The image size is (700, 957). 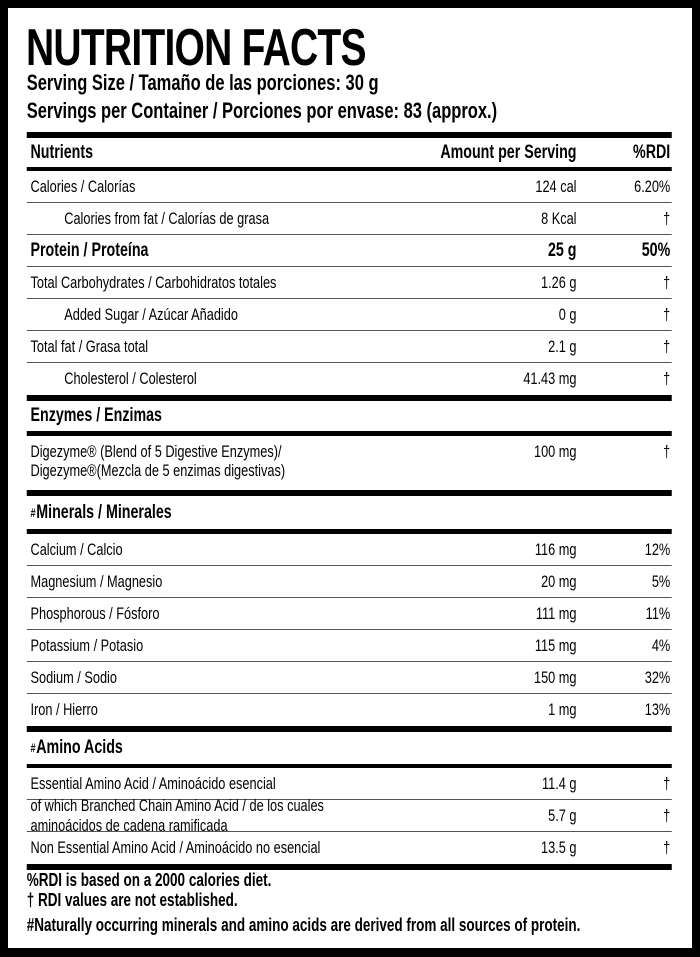 I want to click on nutrient-rdi: 6.20%, so click(x=652, y=186).